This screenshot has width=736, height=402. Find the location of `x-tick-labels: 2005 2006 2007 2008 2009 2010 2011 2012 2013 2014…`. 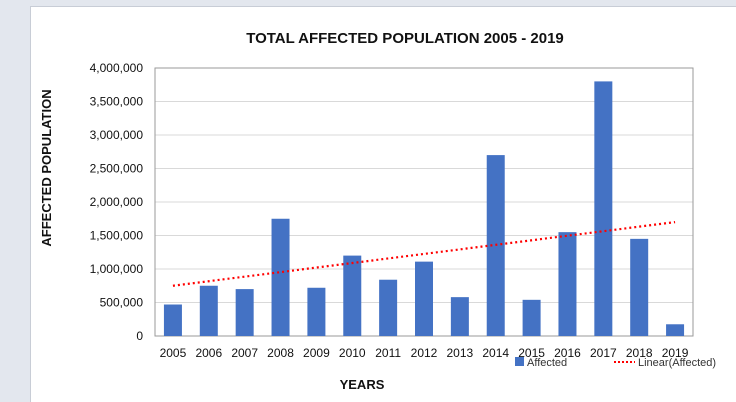

x-tick-labels: 2005 2006 2007 2008 2009 2010 2011 2012 2013 2014… is located at coordinates (424, 353).